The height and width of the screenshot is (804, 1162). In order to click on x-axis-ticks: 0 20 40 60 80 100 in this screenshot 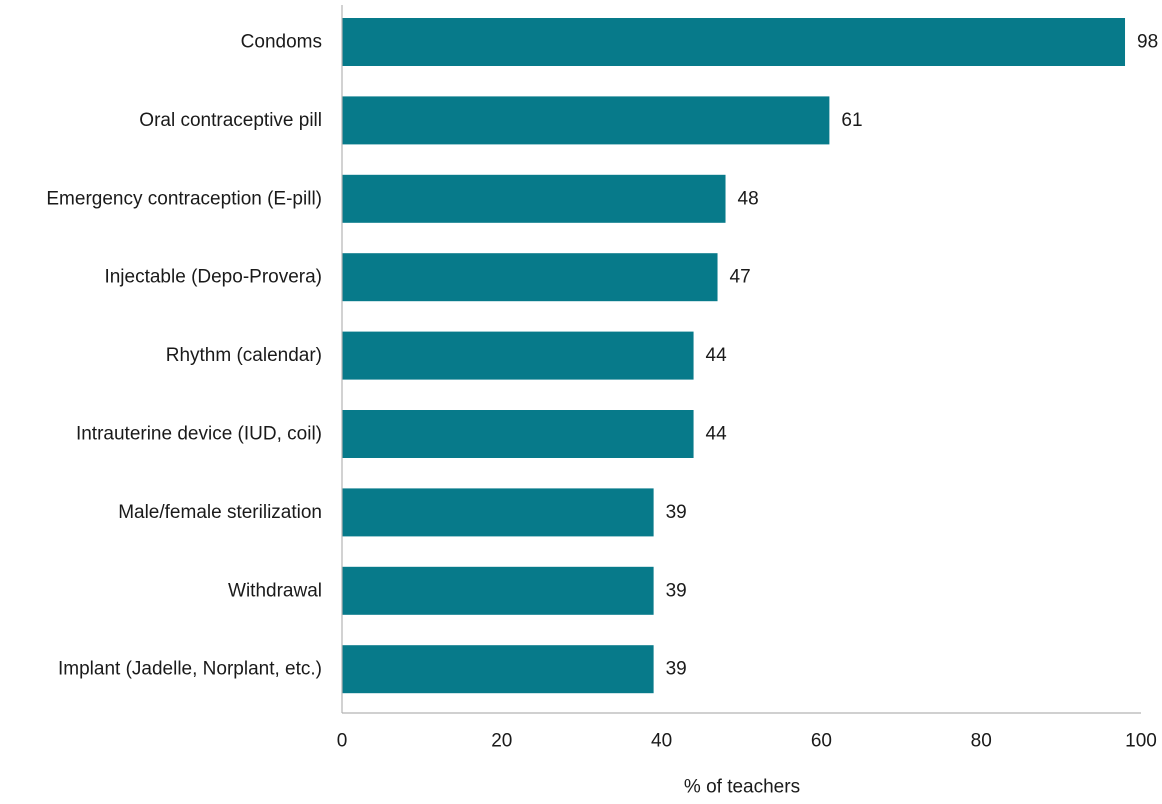, I will do `click(747, 741)`.